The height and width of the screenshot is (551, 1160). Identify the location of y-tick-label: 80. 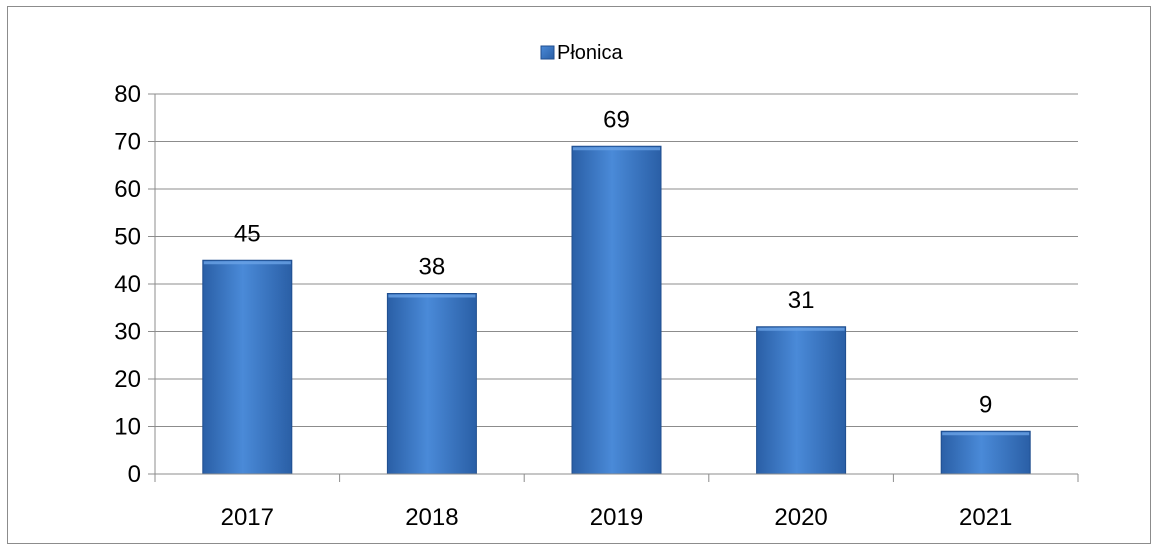
(127, 94).